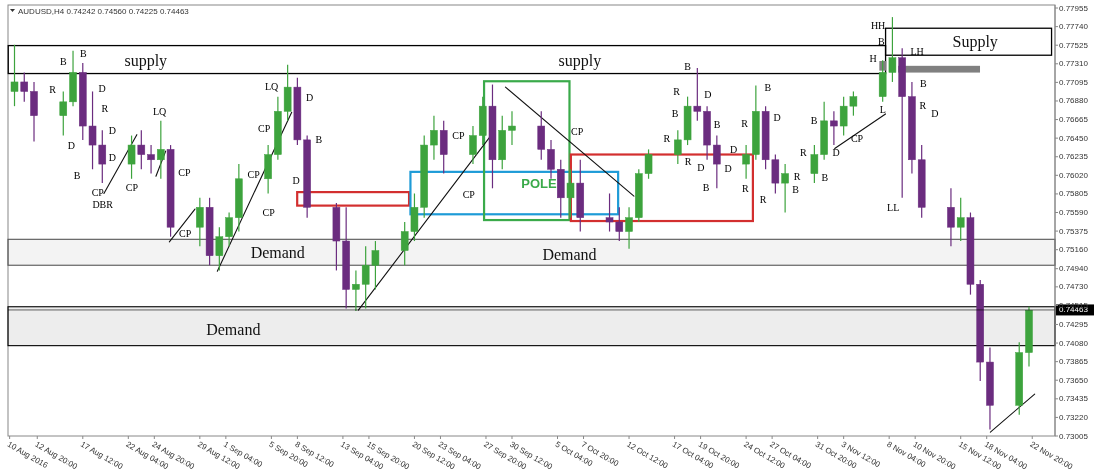 Image resolution: width=1099 pixels, height=473 pixels. I want to click on annotation: HH, so click(878, 25).